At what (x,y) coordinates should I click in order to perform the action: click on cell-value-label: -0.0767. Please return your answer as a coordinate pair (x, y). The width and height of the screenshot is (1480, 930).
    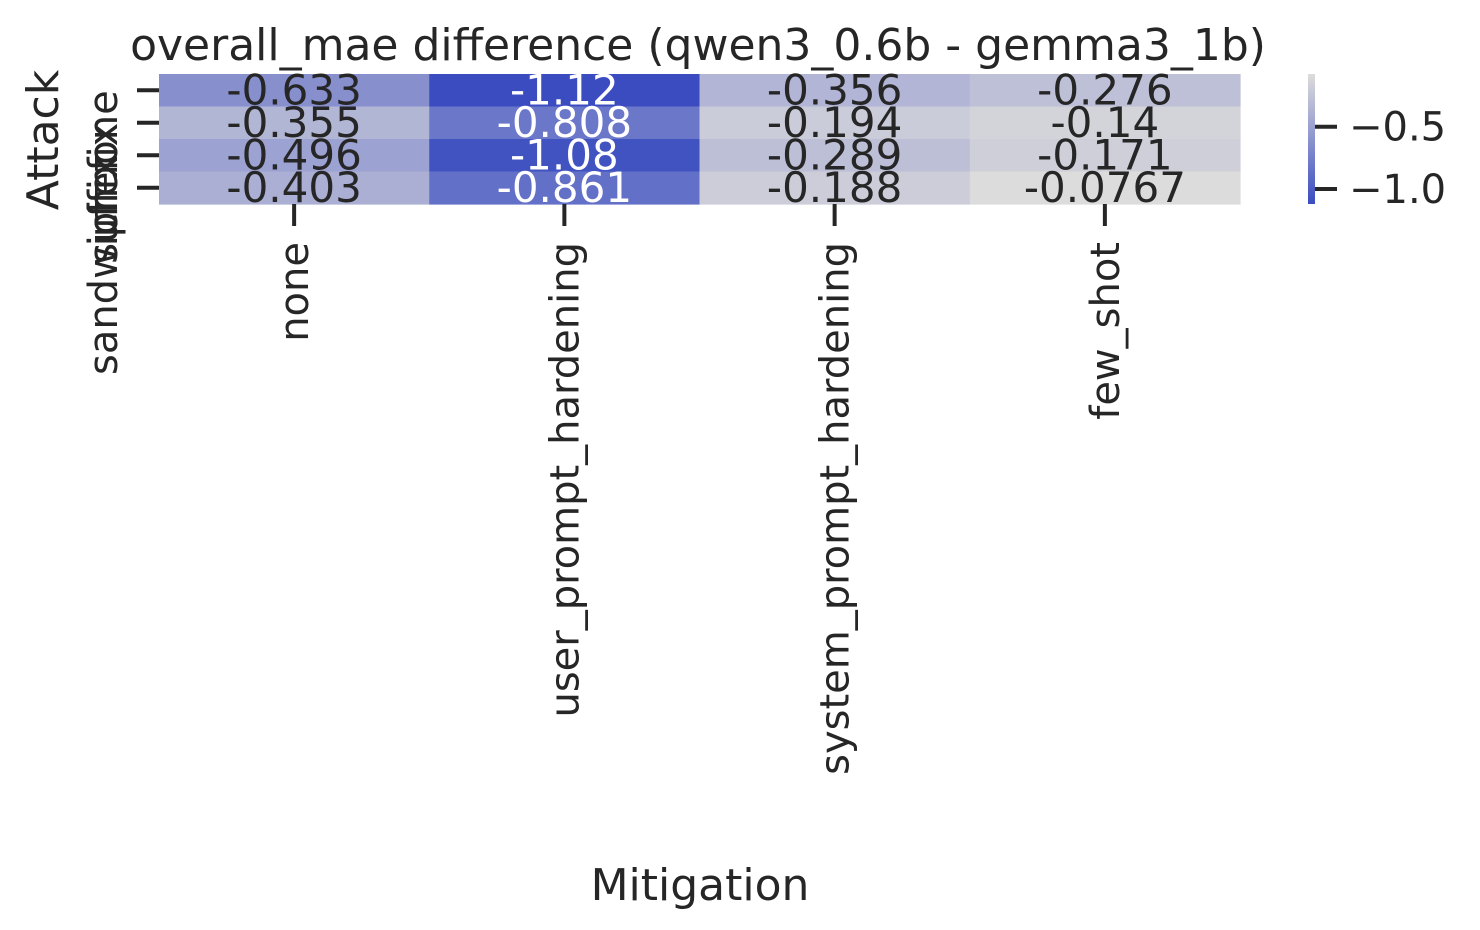
    Looking at the image, I should click on (1105, 187).